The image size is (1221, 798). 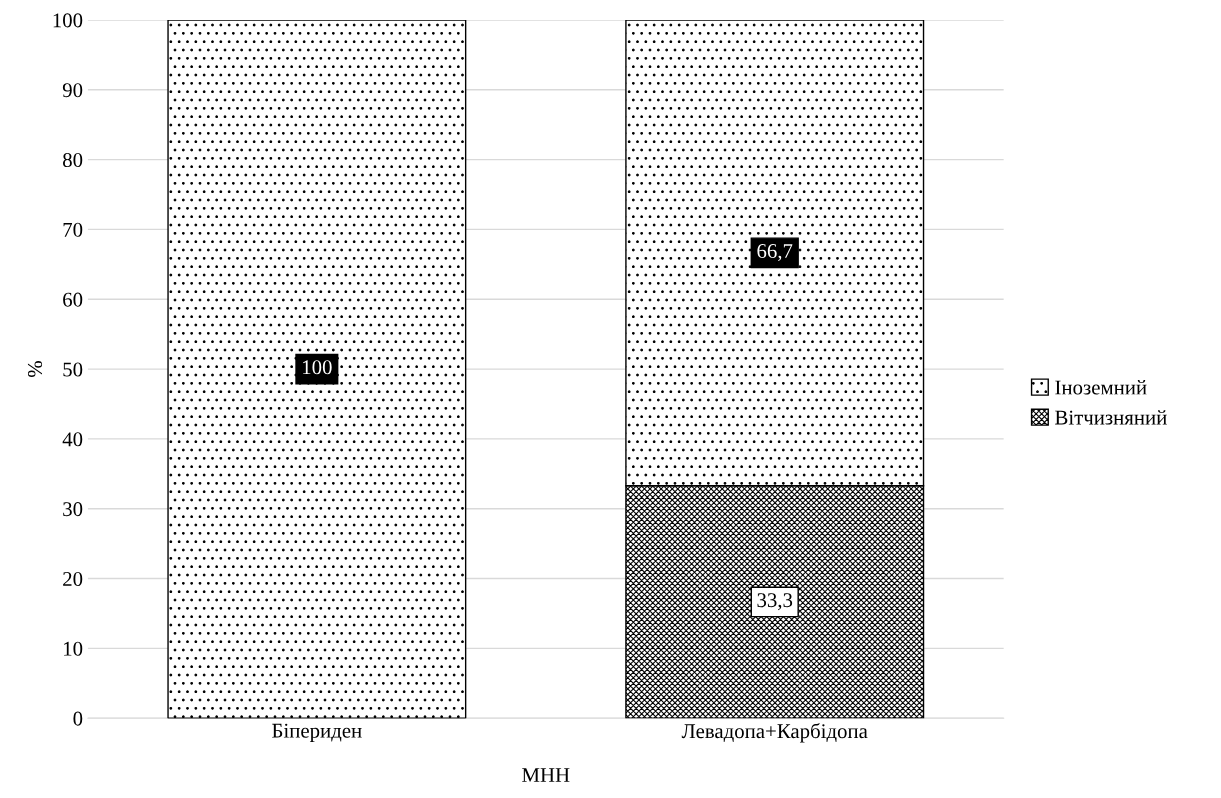 What do you see at coordinates (73, 509) in the screenshot?
I see `y-tick-label: 30` at bounding box center [73, 509].